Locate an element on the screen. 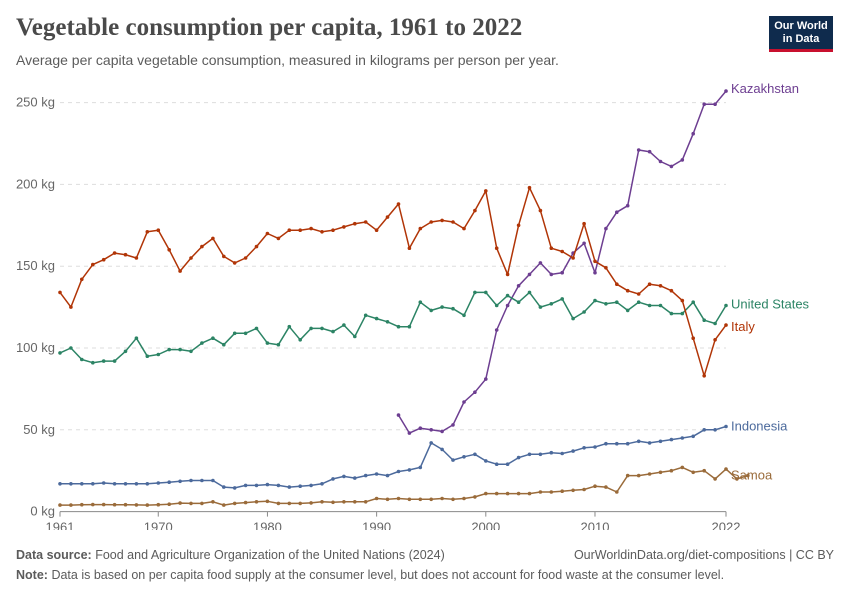  series-label-kazakhstan: Kazakhstan is located at coordinates (765, 88).